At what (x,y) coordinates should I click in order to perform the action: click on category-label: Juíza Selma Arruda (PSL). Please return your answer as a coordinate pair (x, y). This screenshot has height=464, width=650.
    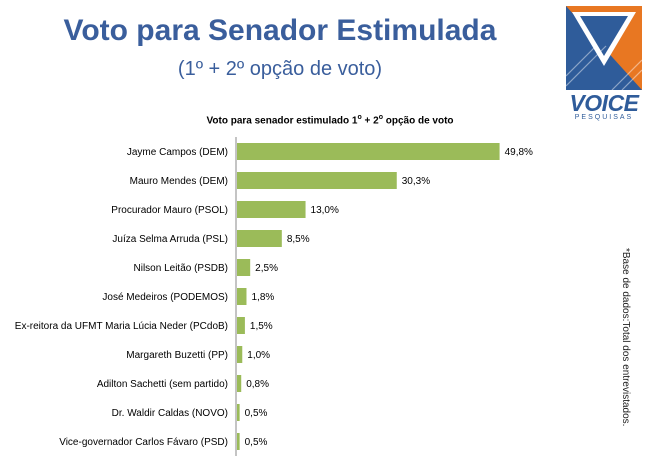
    Looking at the image, I should click on (170, 239).